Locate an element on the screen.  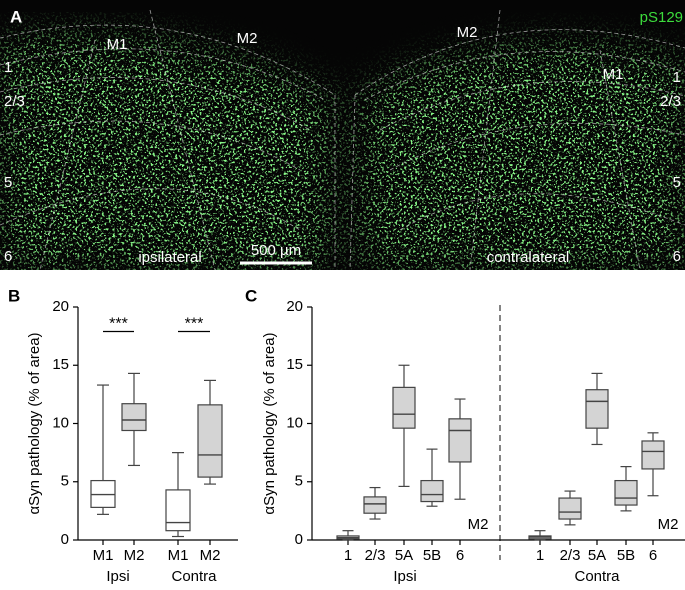
stain-label: pS129 is located at coordinates (661, 17).